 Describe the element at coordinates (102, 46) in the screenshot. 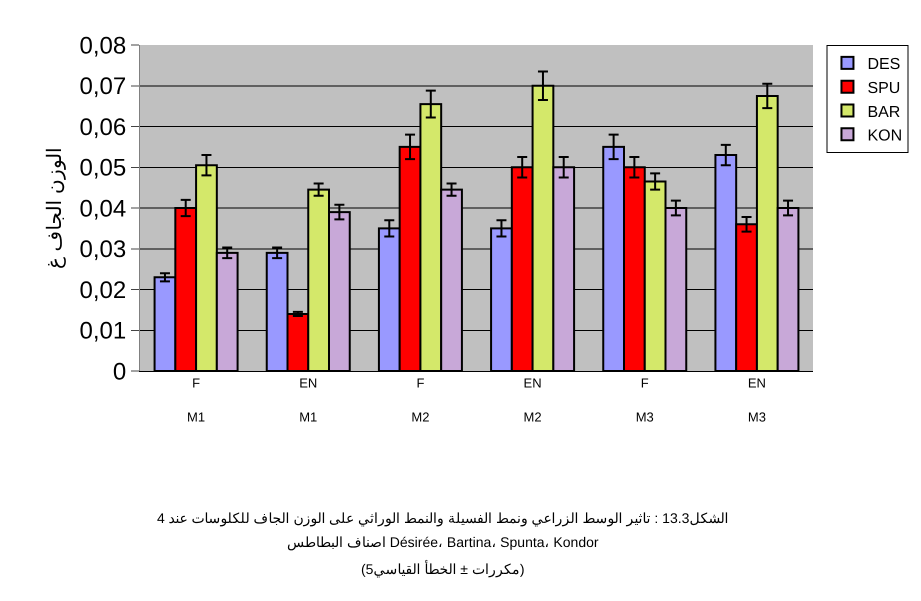

I see `y-tick-label: 0,08` at that location.